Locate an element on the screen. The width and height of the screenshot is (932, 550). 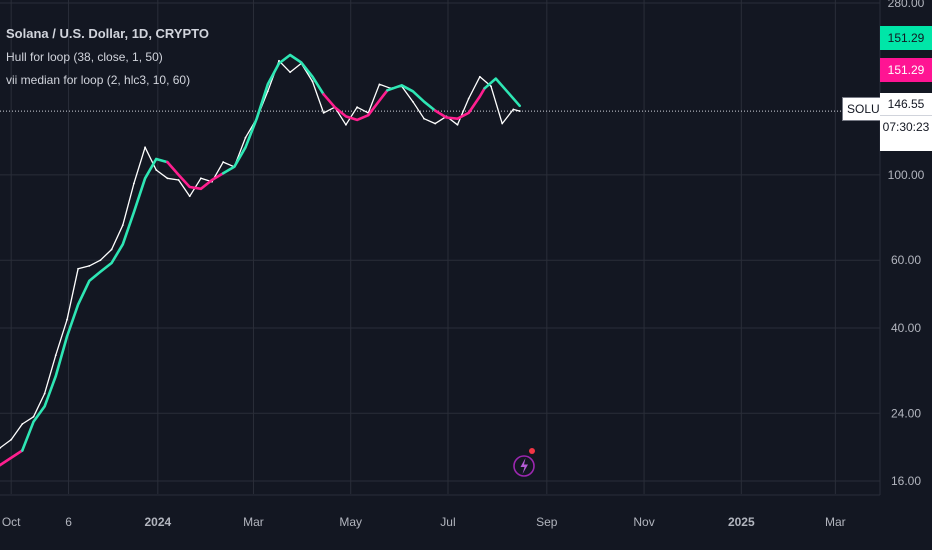
hull-up-value-badge: 151.29 is located at coordinates (906, 38).